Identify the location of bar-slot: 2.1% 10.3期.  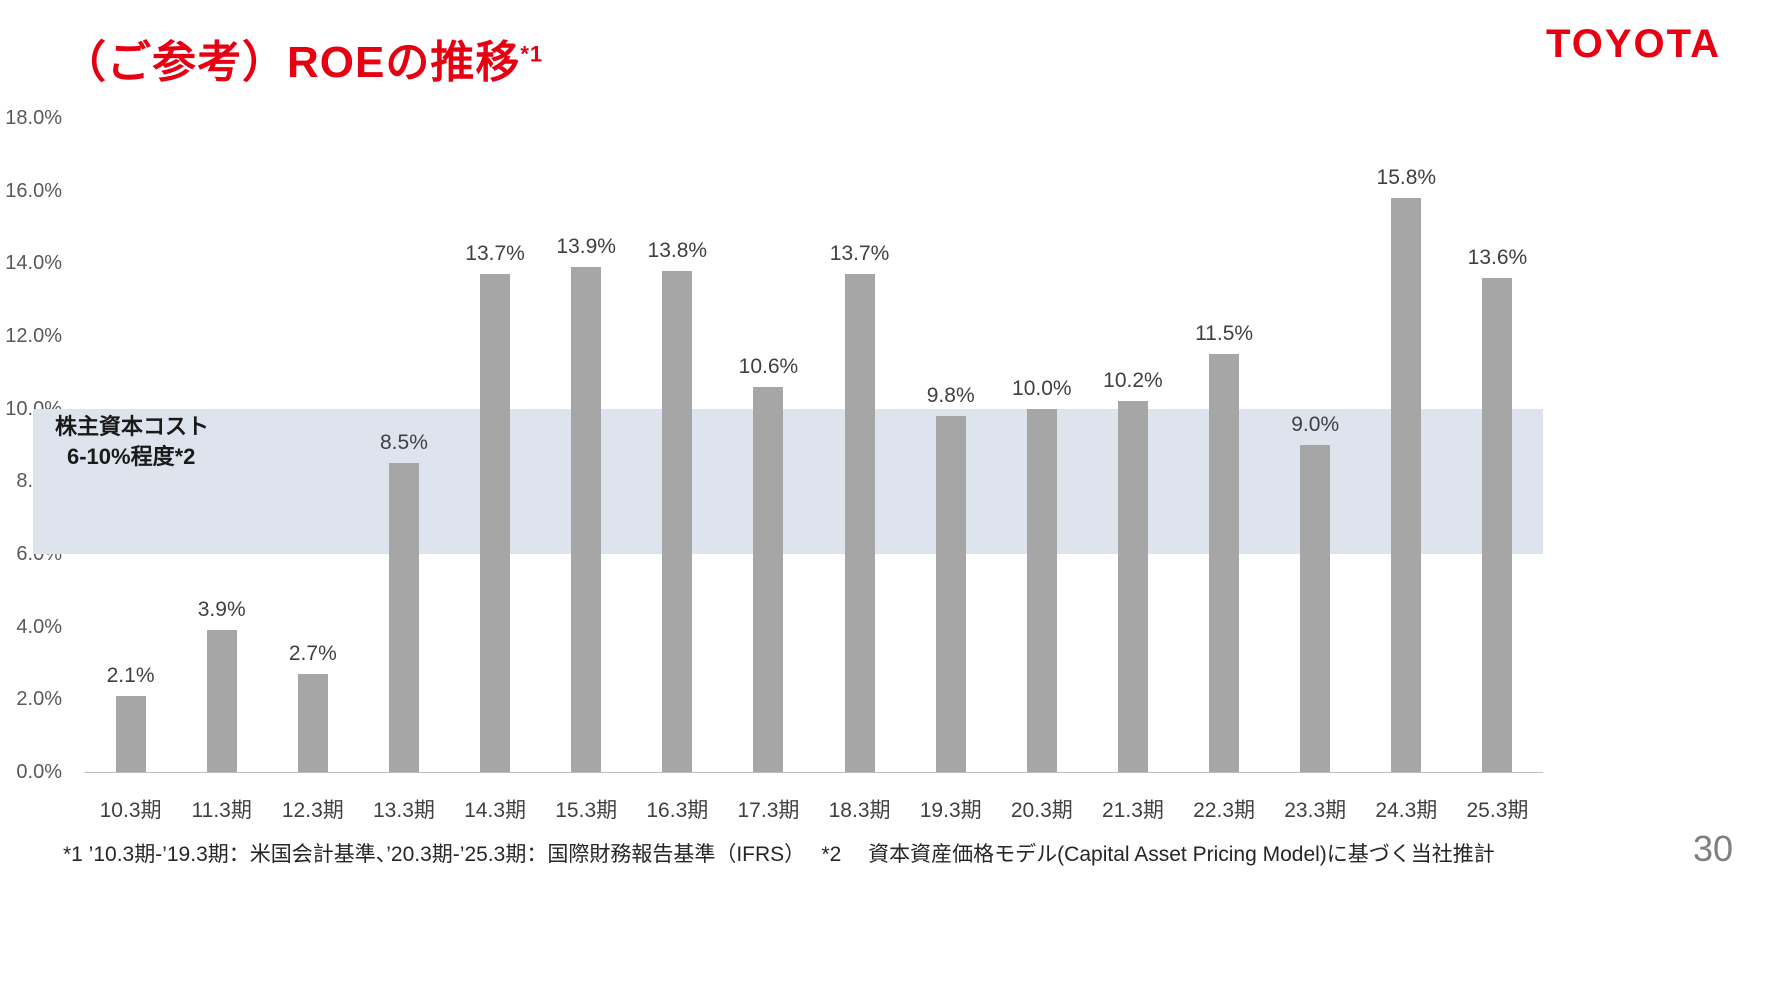
(130, 470).